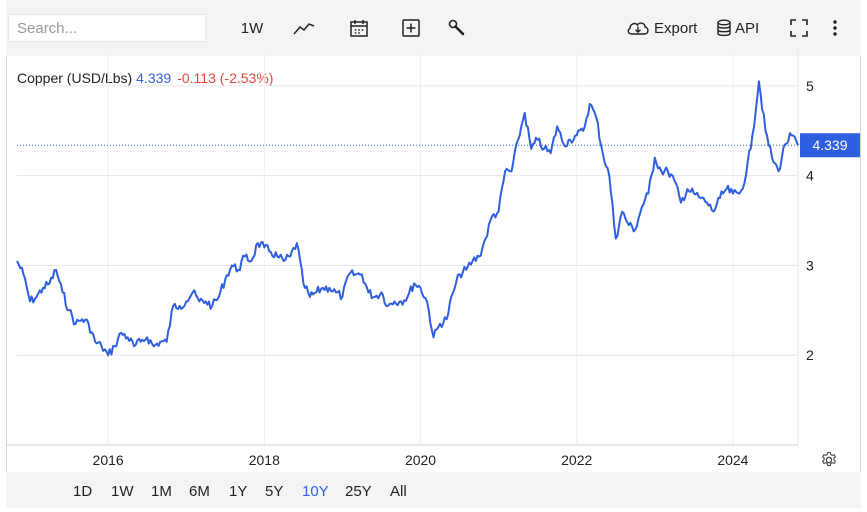 This screenshot has height=512, width=867. I want to click on x-tick-label: 2018, so click(264, 460).